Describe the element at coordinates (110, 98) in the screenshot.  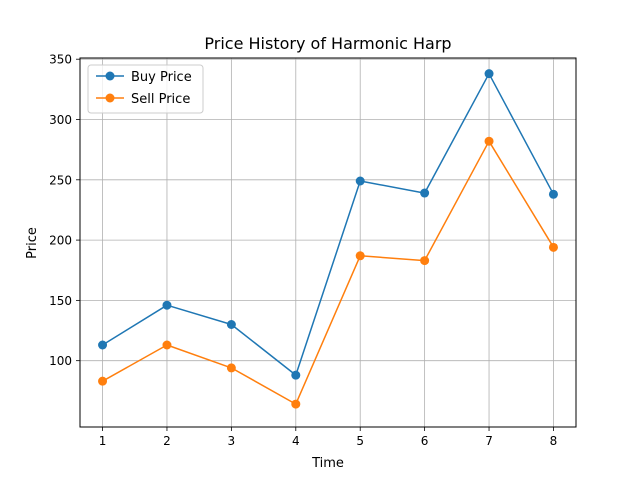
I see `legend-marker-sell-price` at that location.